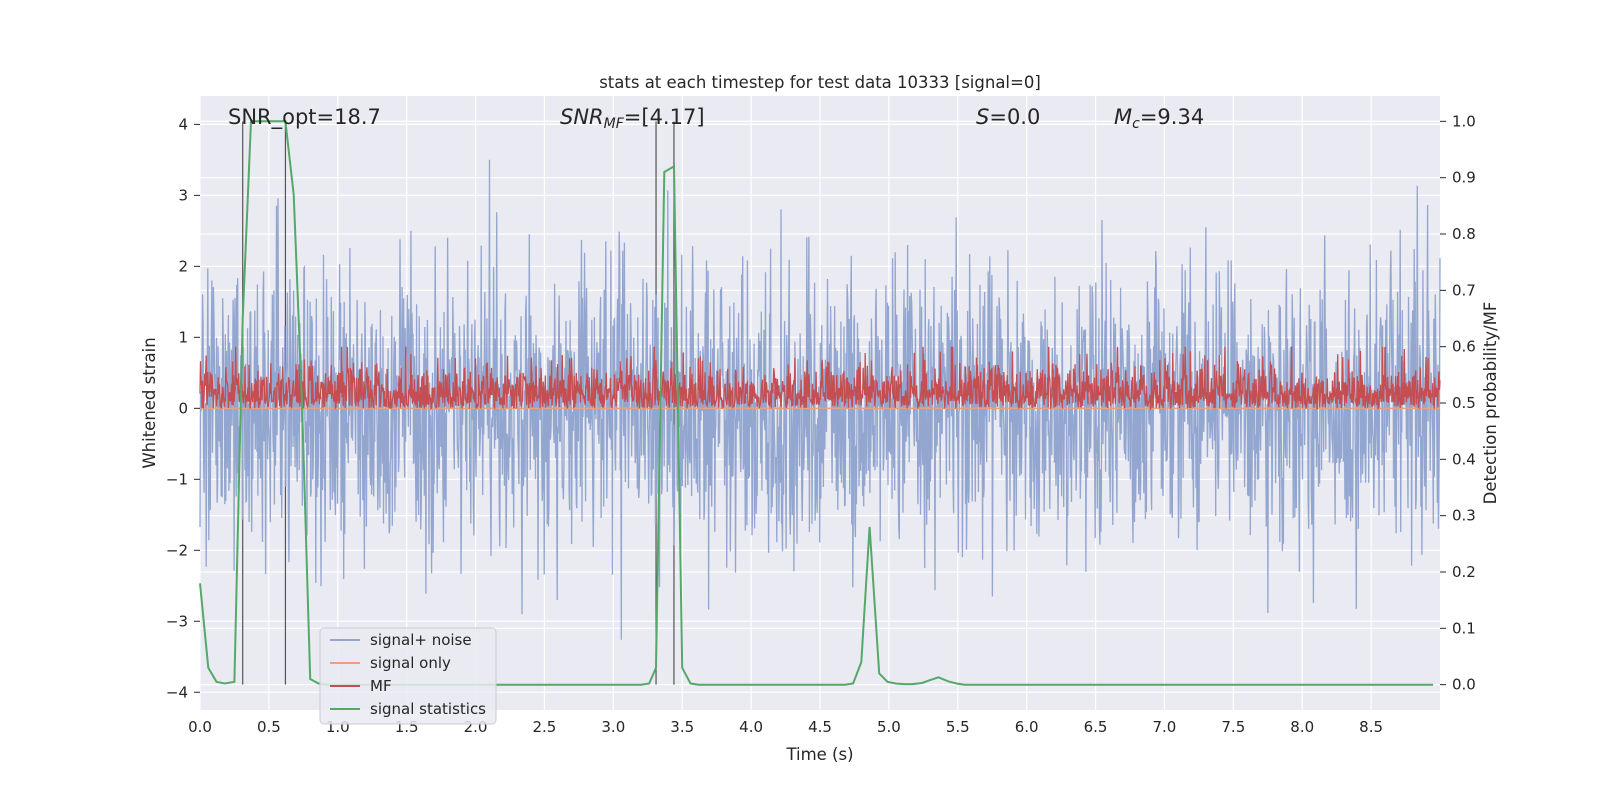  Describe the element at coordinates (1490, 403) in the screenshot. I see `y2-axis-label: Detection probability/MF` at that location.